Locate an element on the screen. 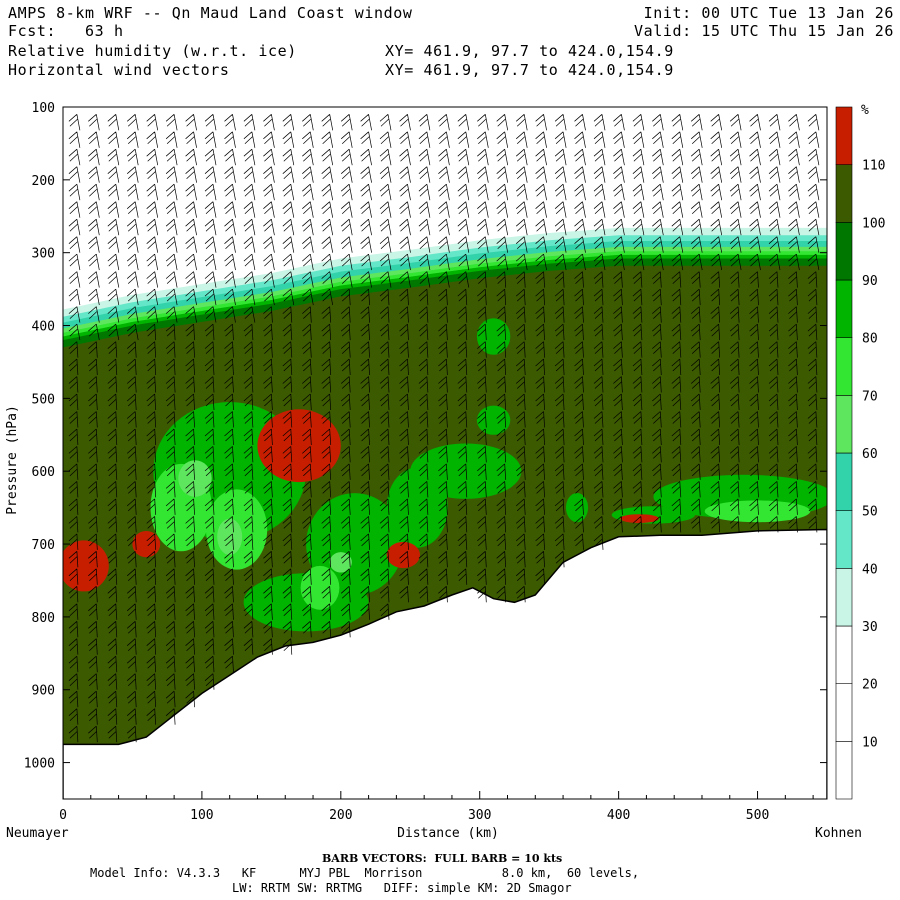 The height and width of the screenshot is (900, 900). colorbar-label-50: 50 is located at coordinates (870, 512).